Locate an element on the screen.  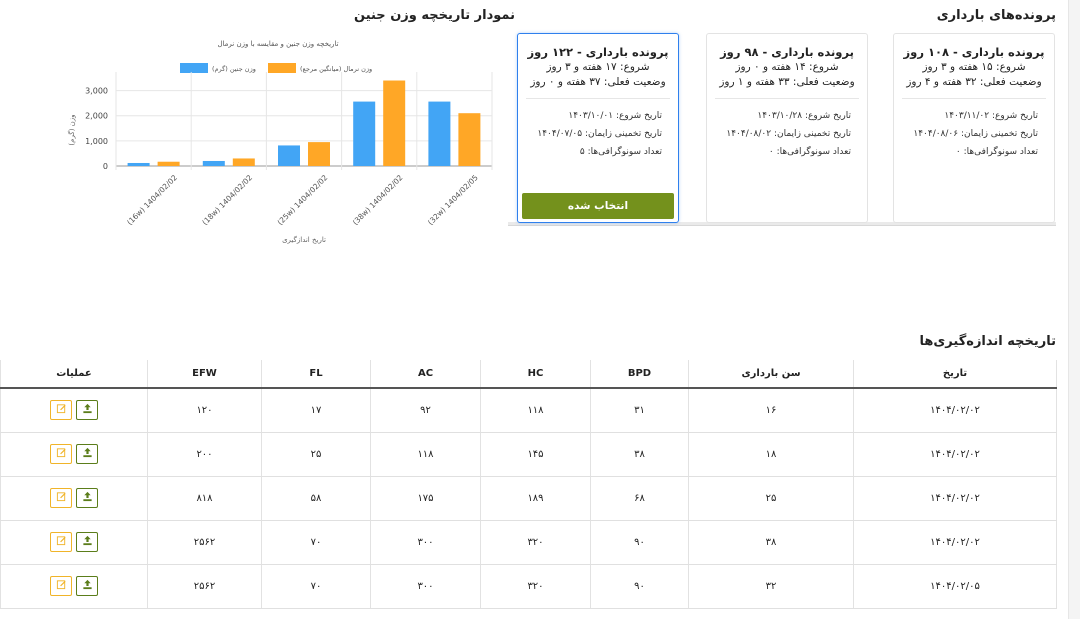
y-axis-label: وزن (گرم) is located at coordinates (71, 129).